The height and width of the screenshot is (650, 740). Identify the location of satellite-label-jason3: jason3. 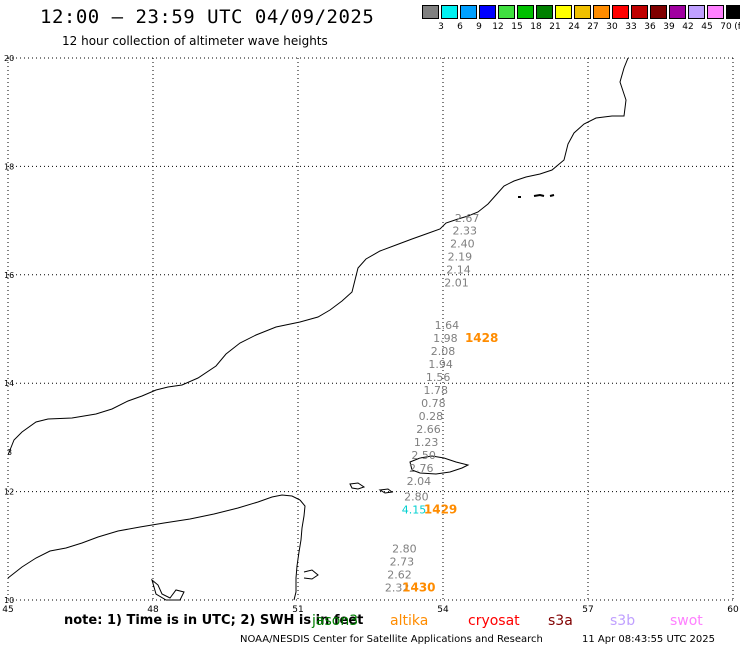
(335, 621).